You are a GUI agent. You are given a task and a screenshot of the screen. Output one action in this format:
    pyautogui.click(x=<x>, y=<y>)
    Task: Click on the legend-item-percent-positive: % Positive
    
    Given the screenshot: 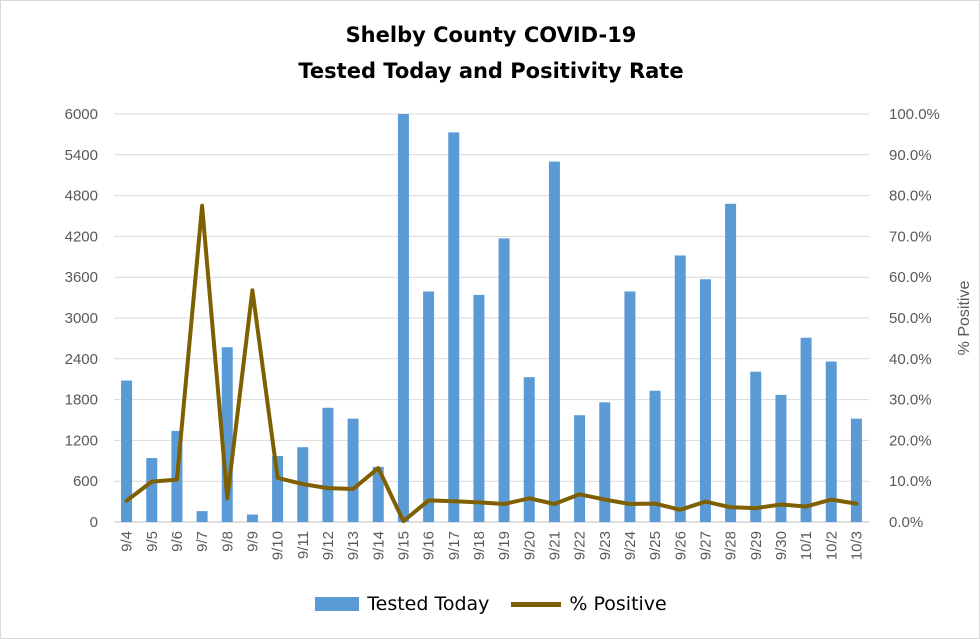 What is the action you would take?
    pyautogui.click(x=589, y=604)
    